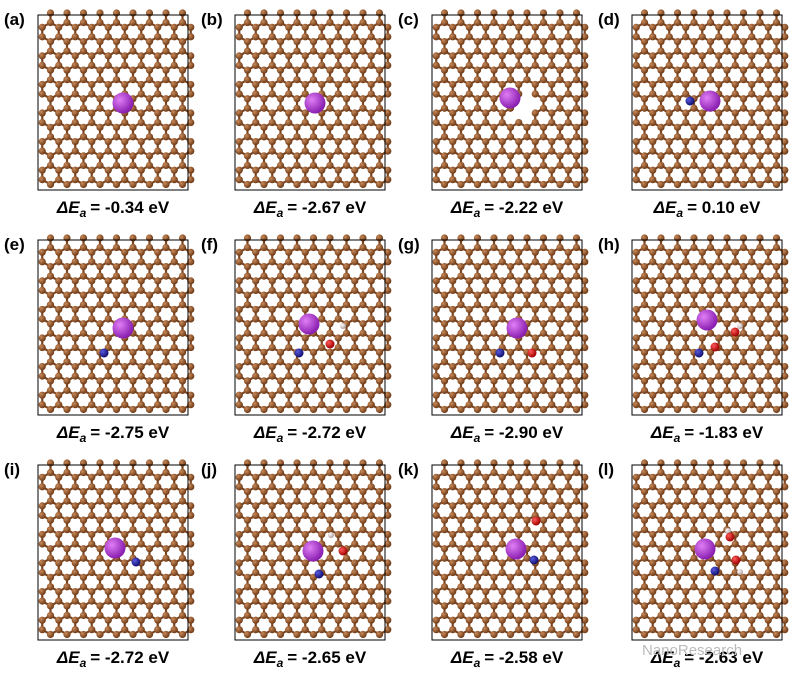  What do you see at coordinates (707, 434) in the screenshot?
I see `energy-label: ΔEa= -1.83 eV` at bounding box center [707, 434].